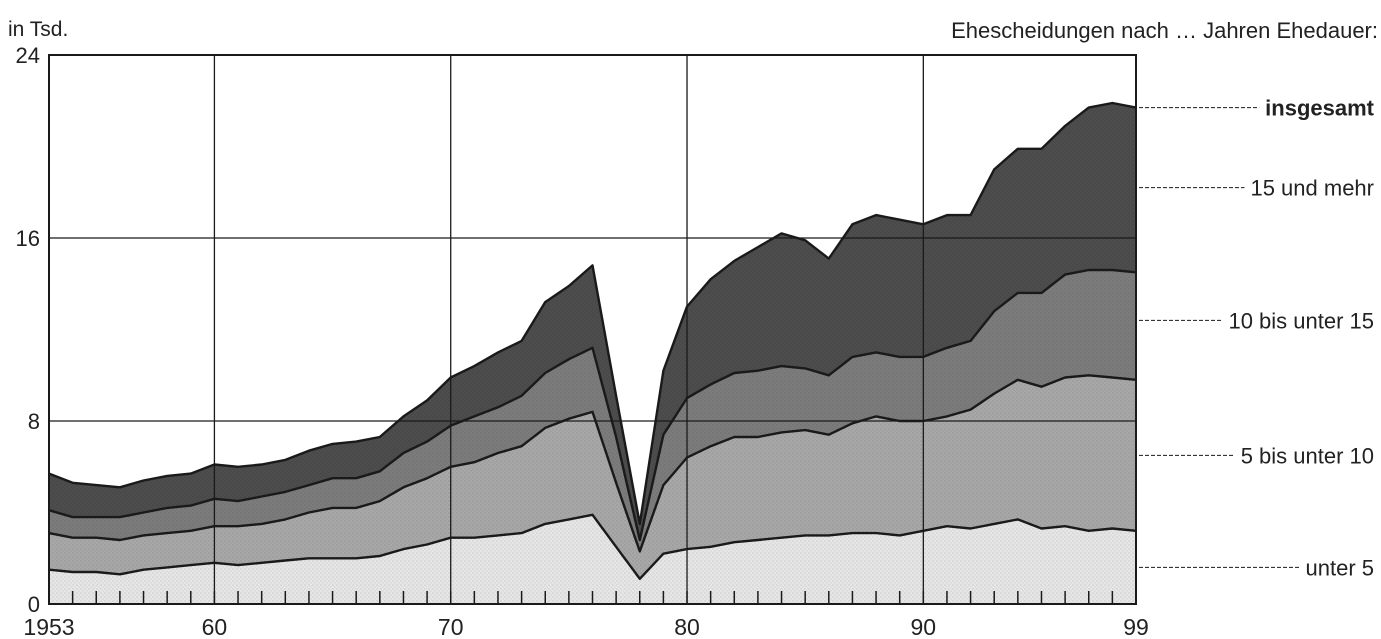  I want to click on legend-label: 15 und mehr, so click(1312, 188).